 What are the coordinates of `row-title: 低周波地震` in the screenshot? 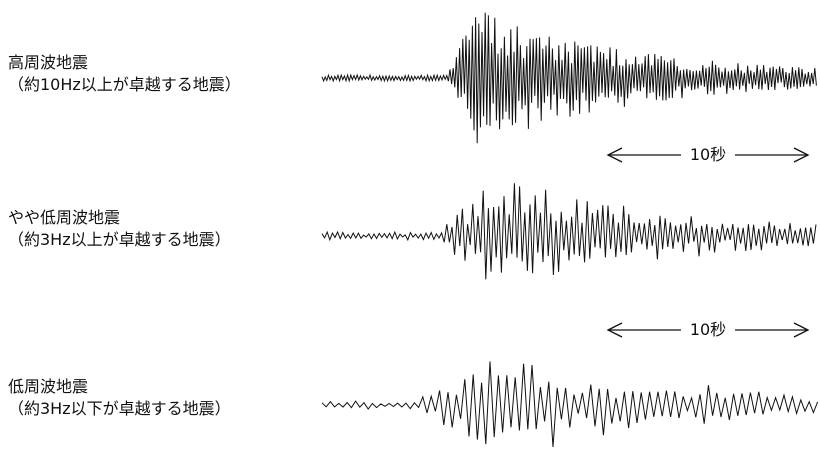 It's located at (48, 386).